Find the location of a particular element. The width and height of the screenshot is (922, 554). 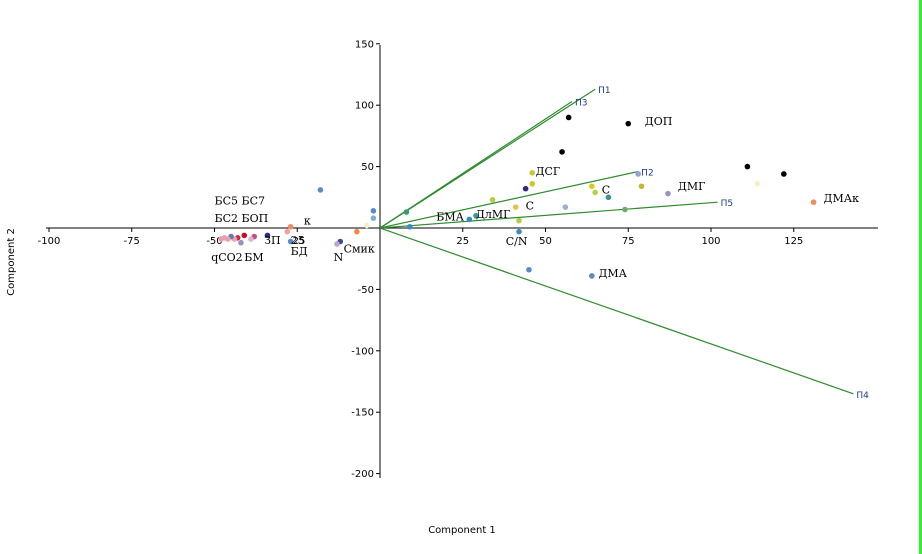

y-tick-label: -200 is located at coordinates (362, 474).